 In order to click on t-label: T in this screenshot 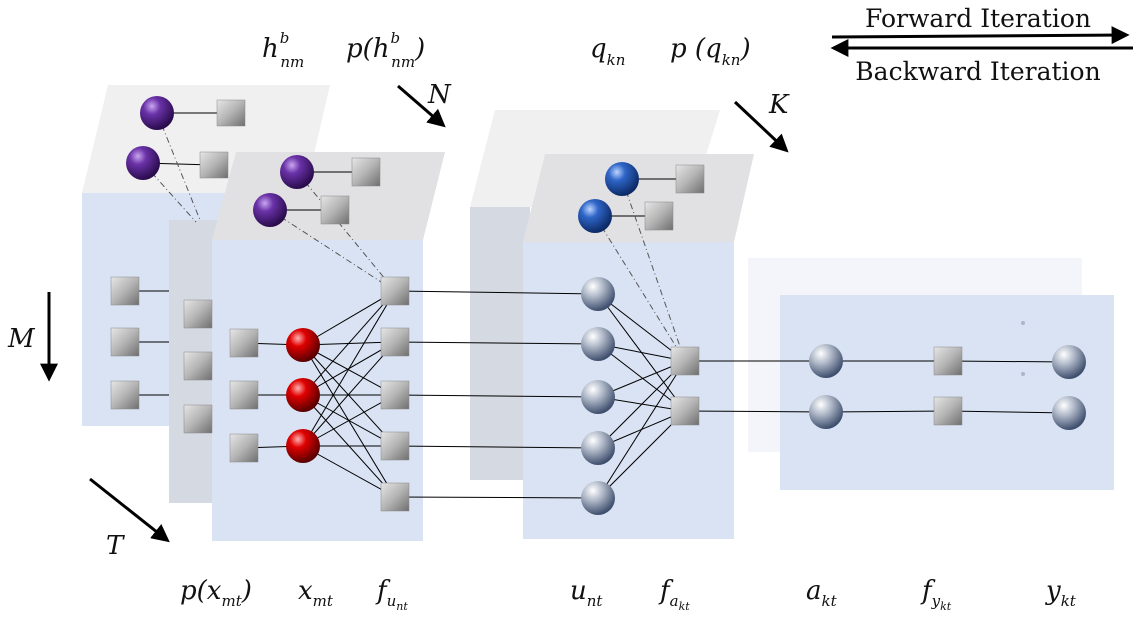, I will do `click(115, 546)`.